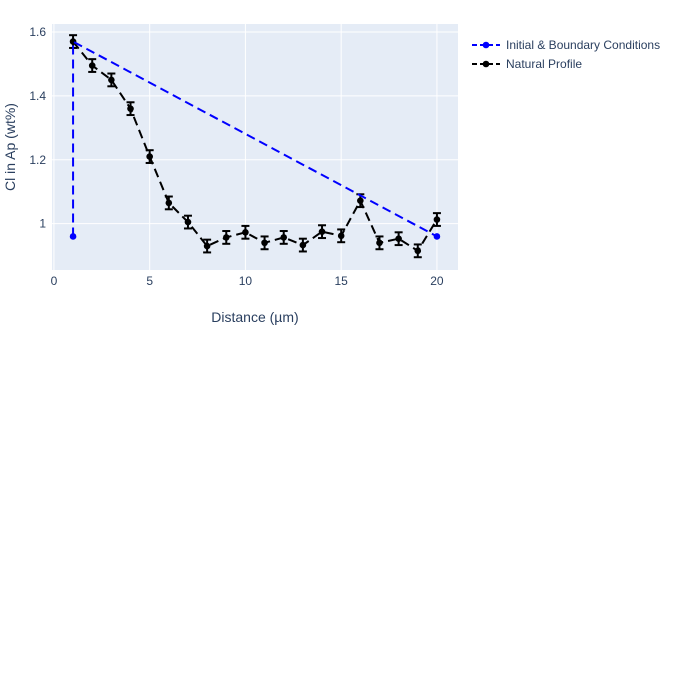 This screenshot has height=700, width=700. I want to click on legend-label: Natural Profile, so click(544, 64).